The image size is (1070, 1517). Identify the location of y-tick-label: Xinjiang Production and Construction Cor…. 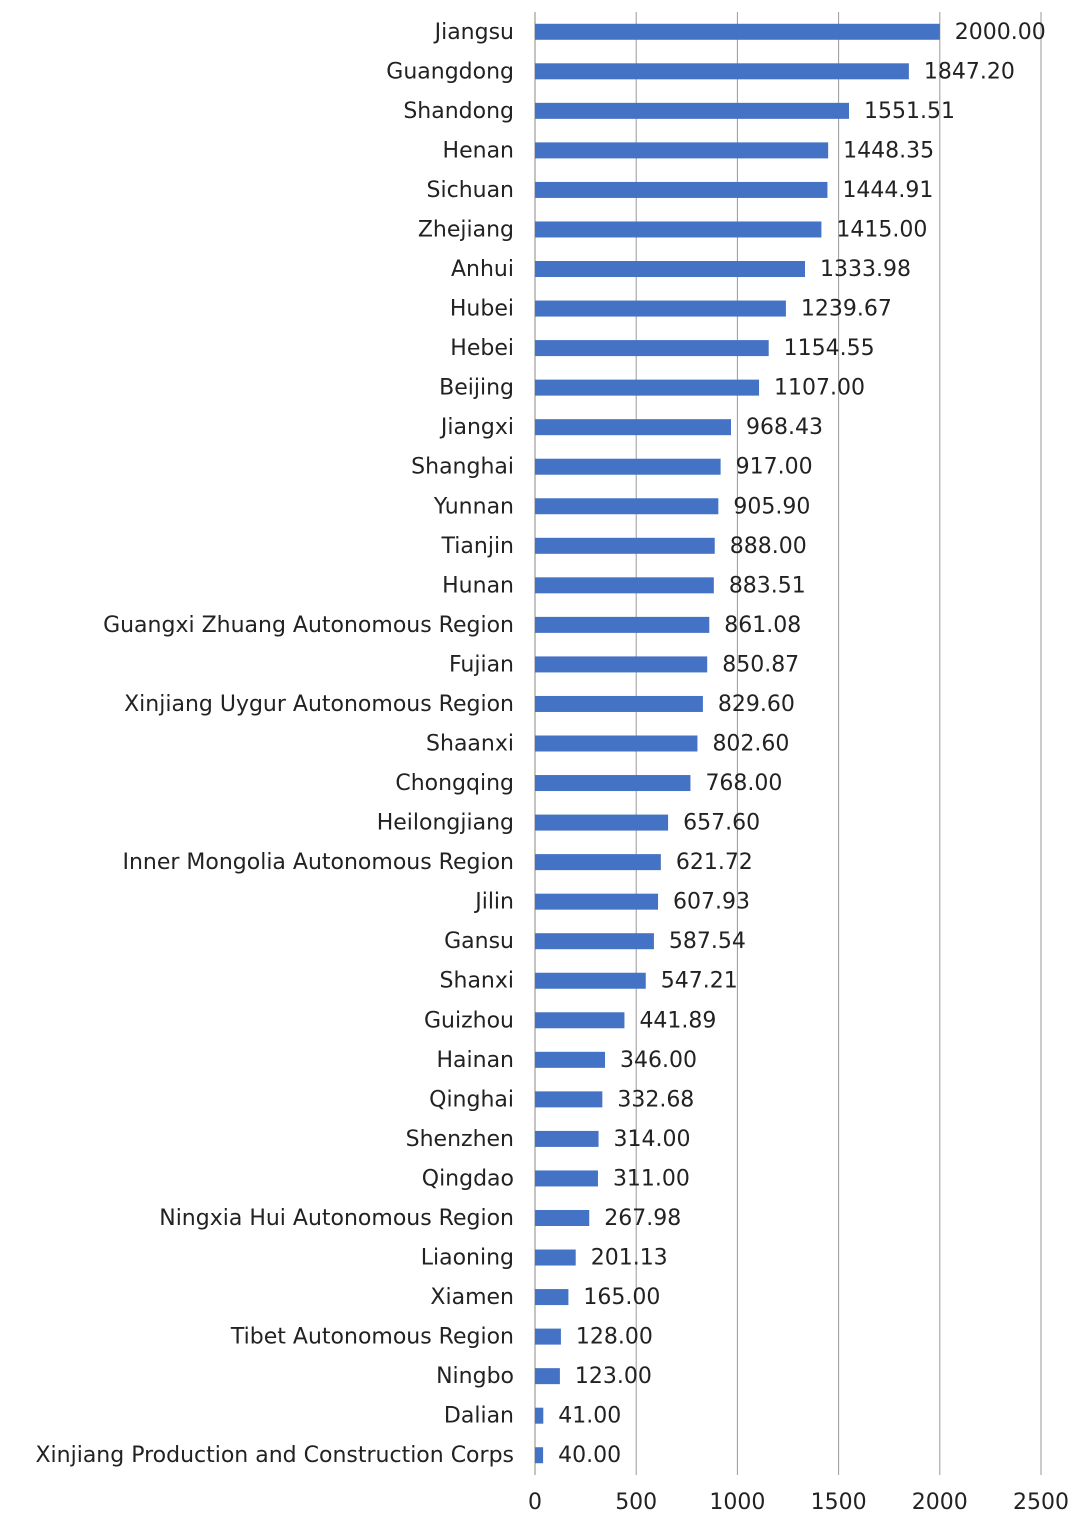
(274, 1455).